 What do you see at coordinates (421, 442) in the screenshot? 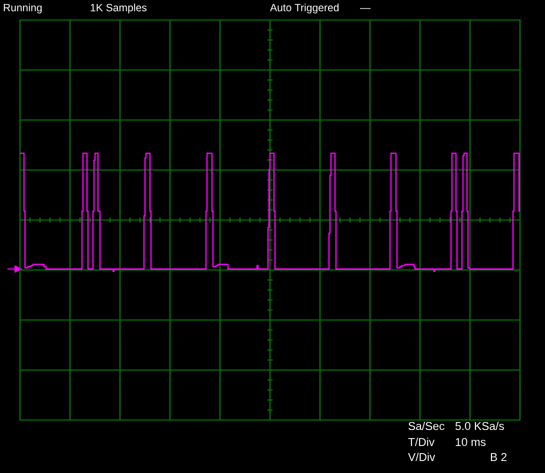
I see `text: T/Div` at bounding box center [421, 442].